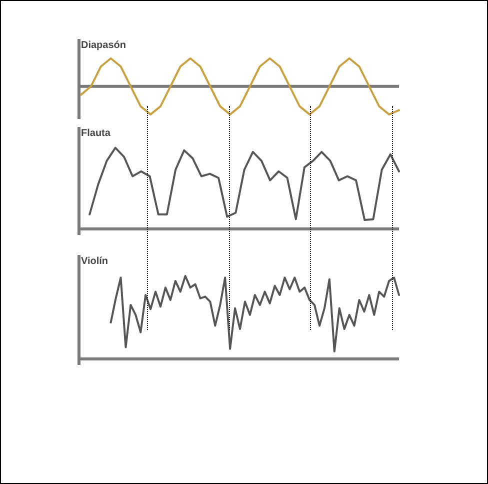  What do you see at coordinates (96, 133) in the screenshot?
I see `chart-title: Flauta` at bounding box center [96, 133].